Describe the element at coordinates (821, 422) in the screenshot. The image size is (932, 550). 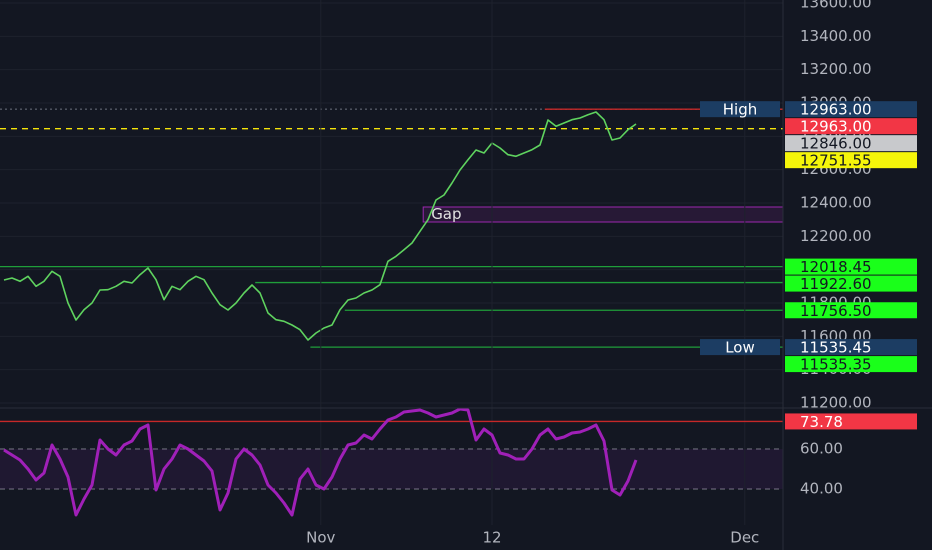
I see `price-badge-label: 73.78` at that location.